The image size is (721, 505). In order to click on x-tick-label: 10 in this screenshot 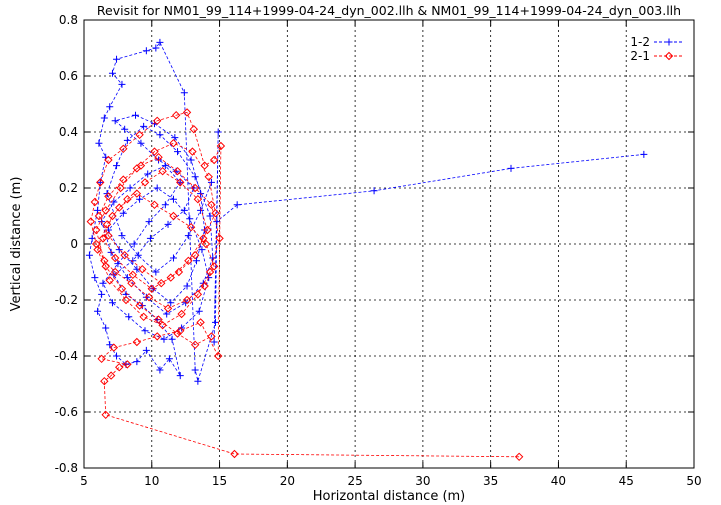, I will do `click(151, 481)`.